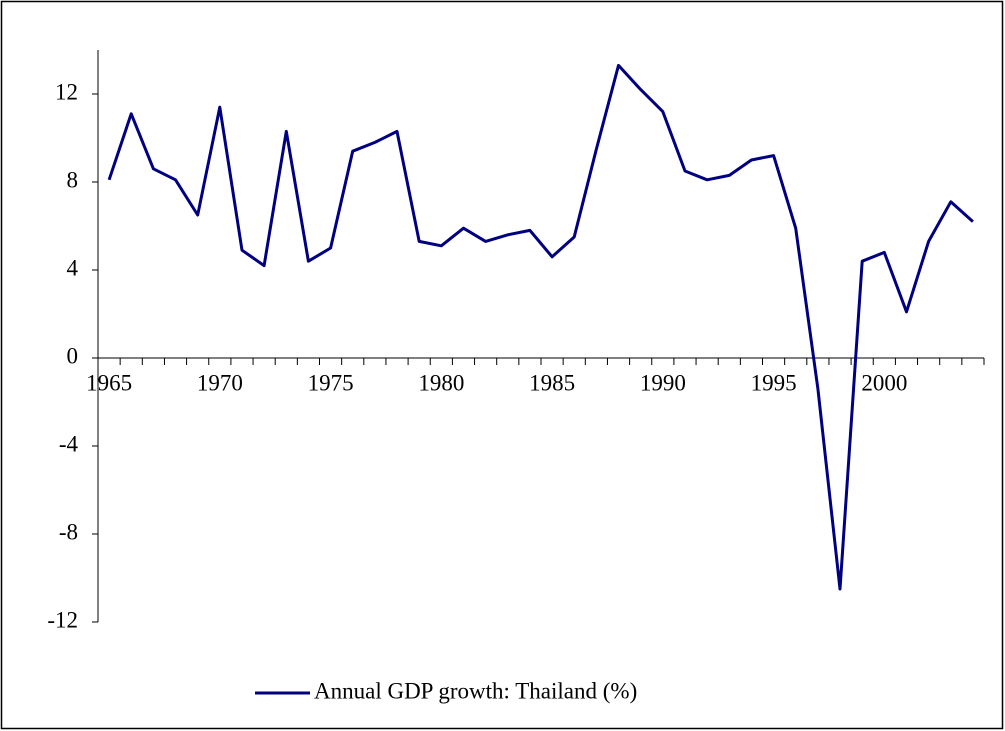 This screenshot has width=1005, height=731. Describe the element at coordinates (774, 382) in the screenshot. I see `x-tick-label: 1995` at that location.